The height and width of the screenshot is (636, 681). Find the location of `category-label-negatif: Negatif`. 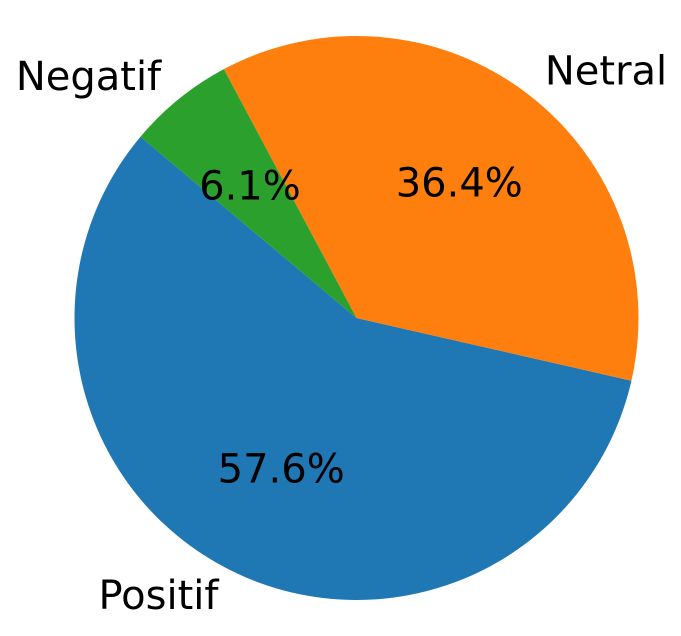

category-label-negatif: Negatif is located at coordinates (89, 77).